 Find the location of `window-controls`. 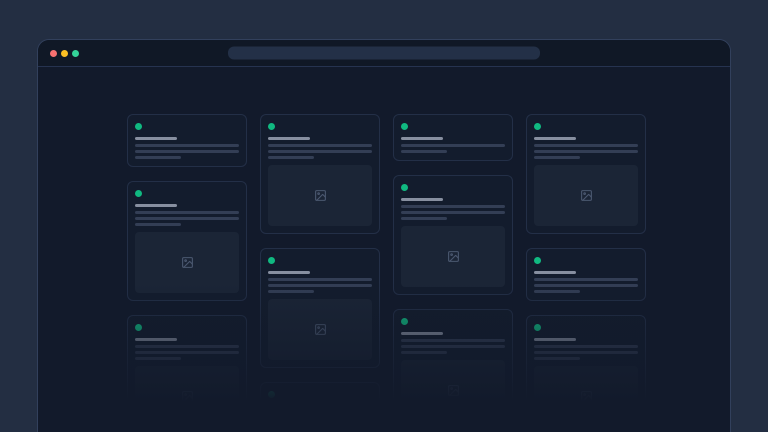

window-controls is located at coordinates (64, 53).